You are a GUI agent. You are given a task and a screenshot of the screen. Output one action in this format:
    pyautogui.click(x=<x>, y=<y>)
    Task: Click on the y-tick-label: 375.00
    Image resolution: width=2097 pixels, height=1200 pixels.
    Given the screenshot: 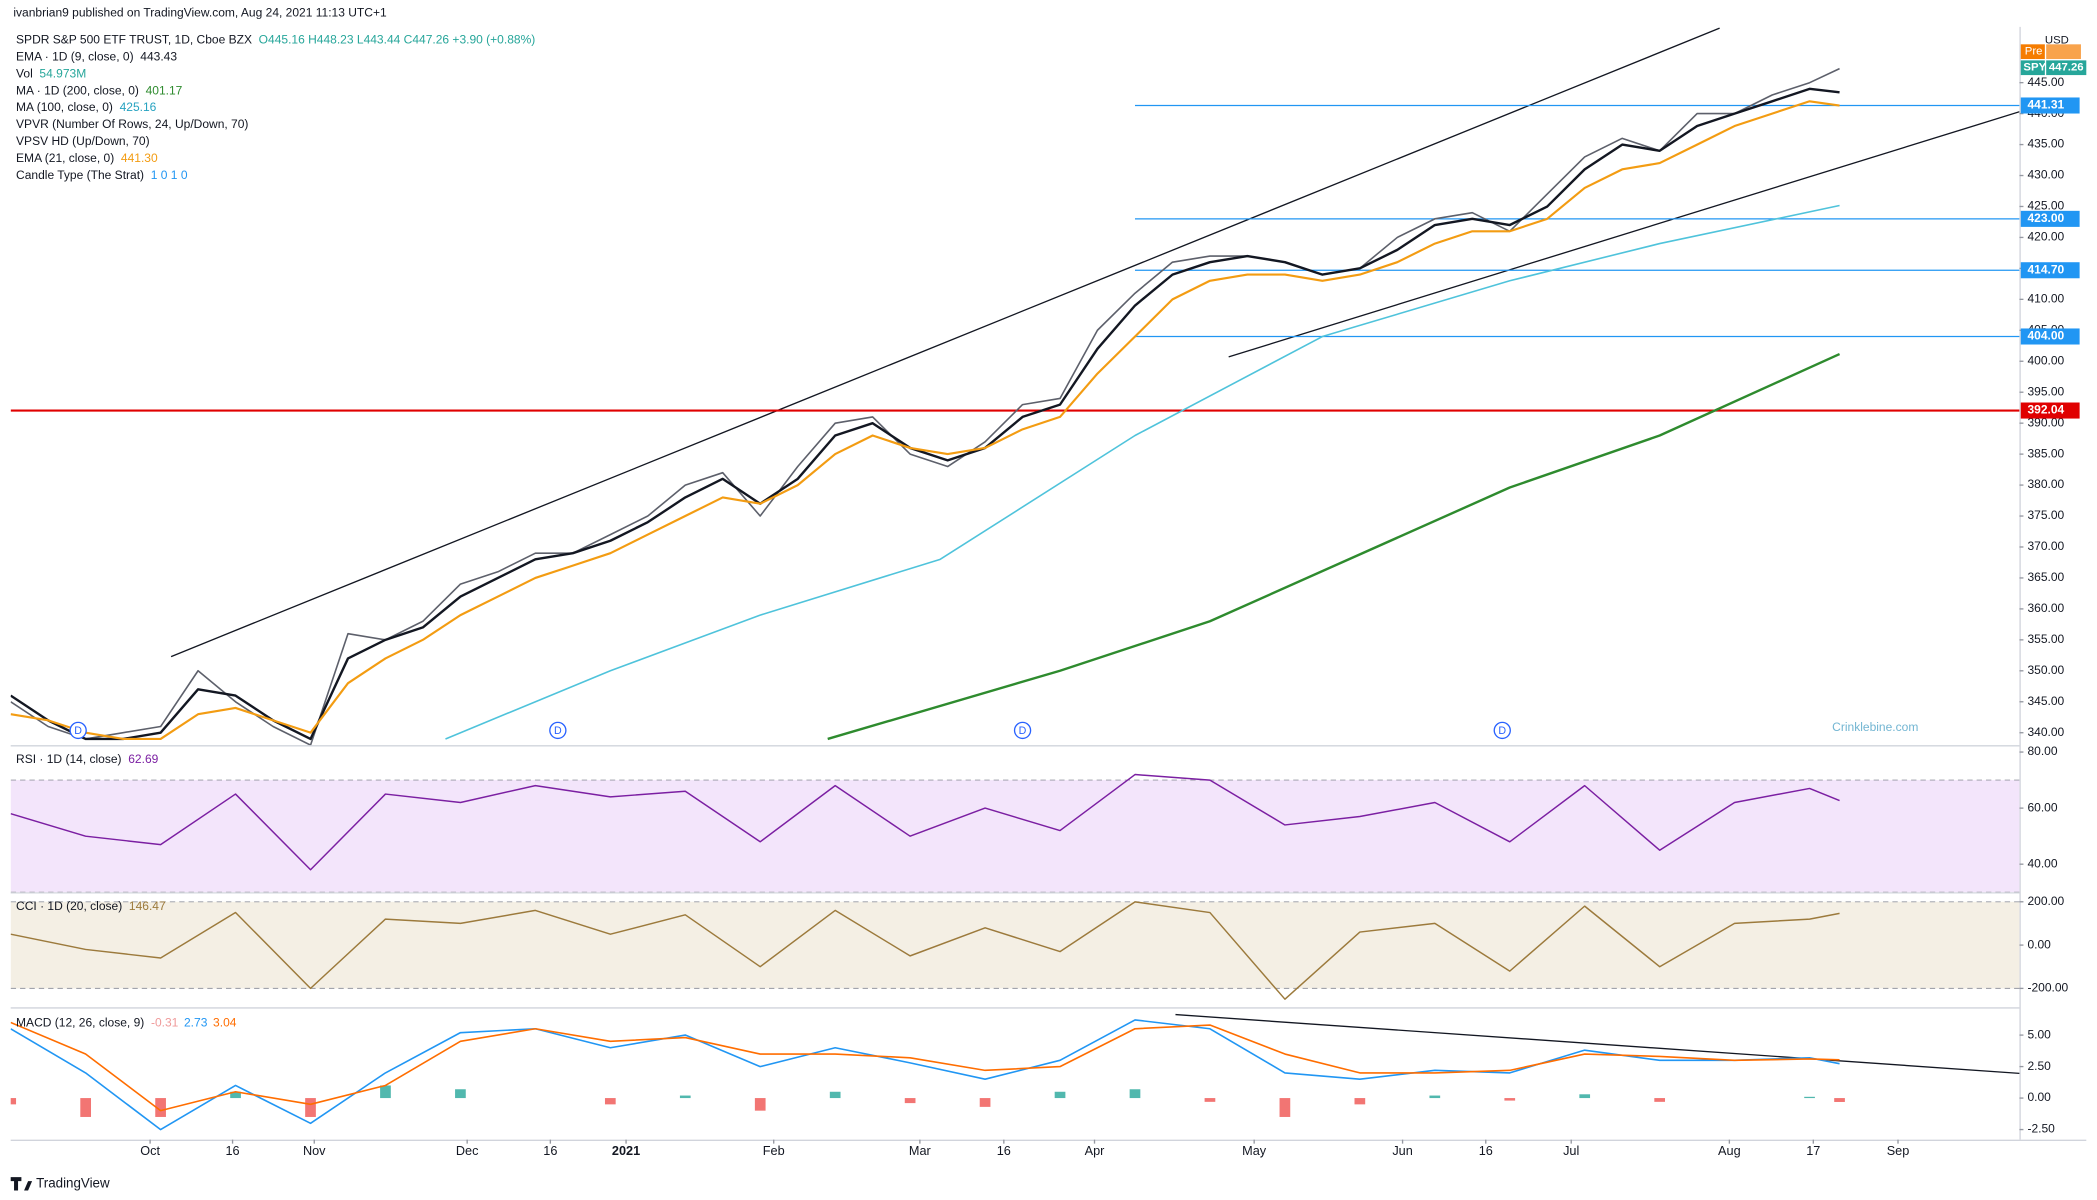 What is the action you would take?
    pyautogui.click(x=2045, y=515)
    